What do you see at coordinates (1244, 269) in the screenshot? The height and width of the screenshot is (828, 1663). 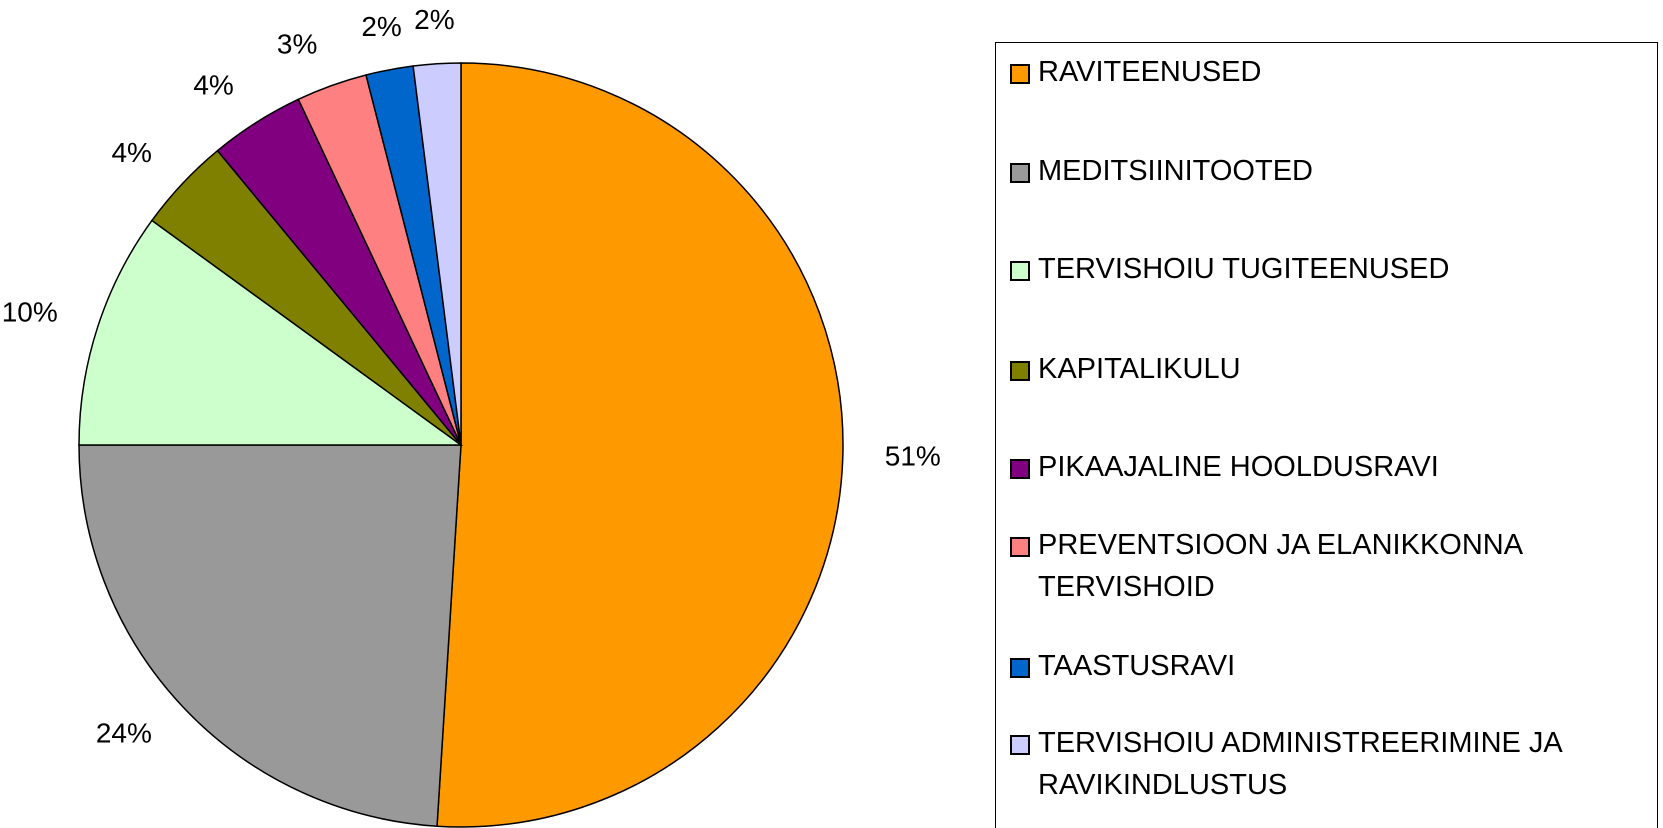 I see `legend-label: TERVISHOIU TUGITEENUSED` at bounding box center [1244, 269].